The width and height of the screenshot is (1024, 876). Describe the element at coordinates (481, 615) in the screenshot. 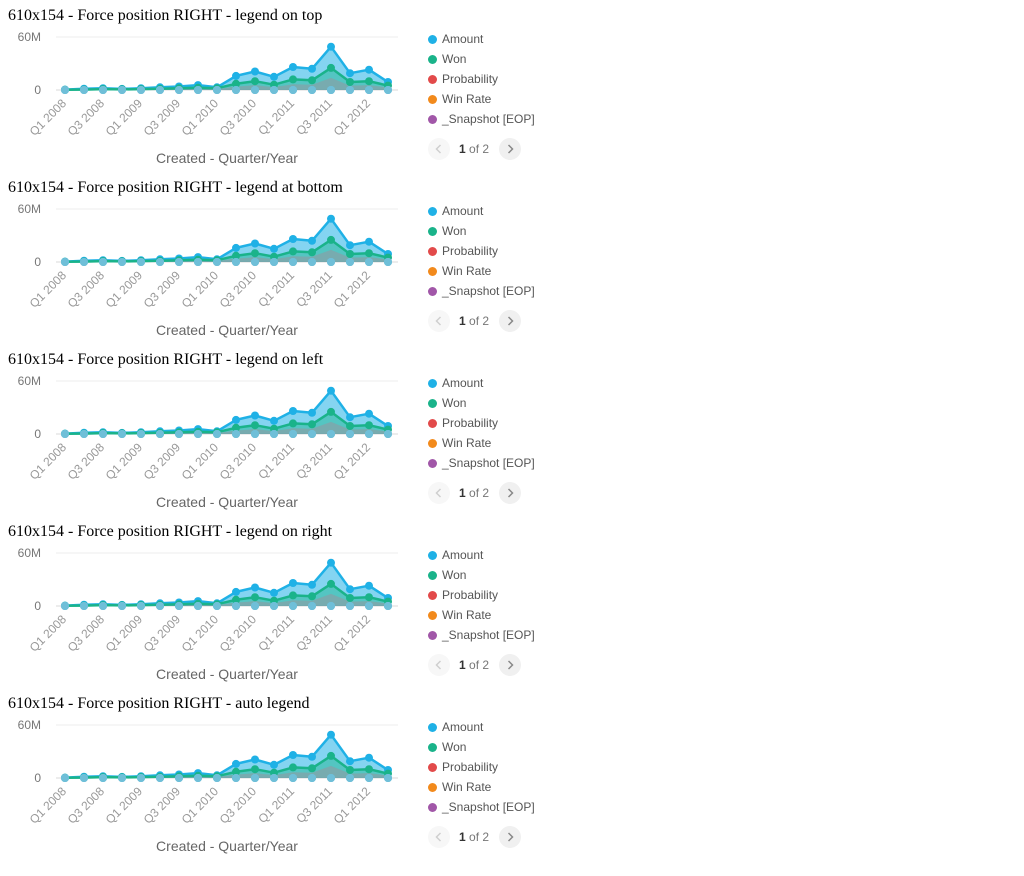

I see `legend-item: Win Rate` at that location.